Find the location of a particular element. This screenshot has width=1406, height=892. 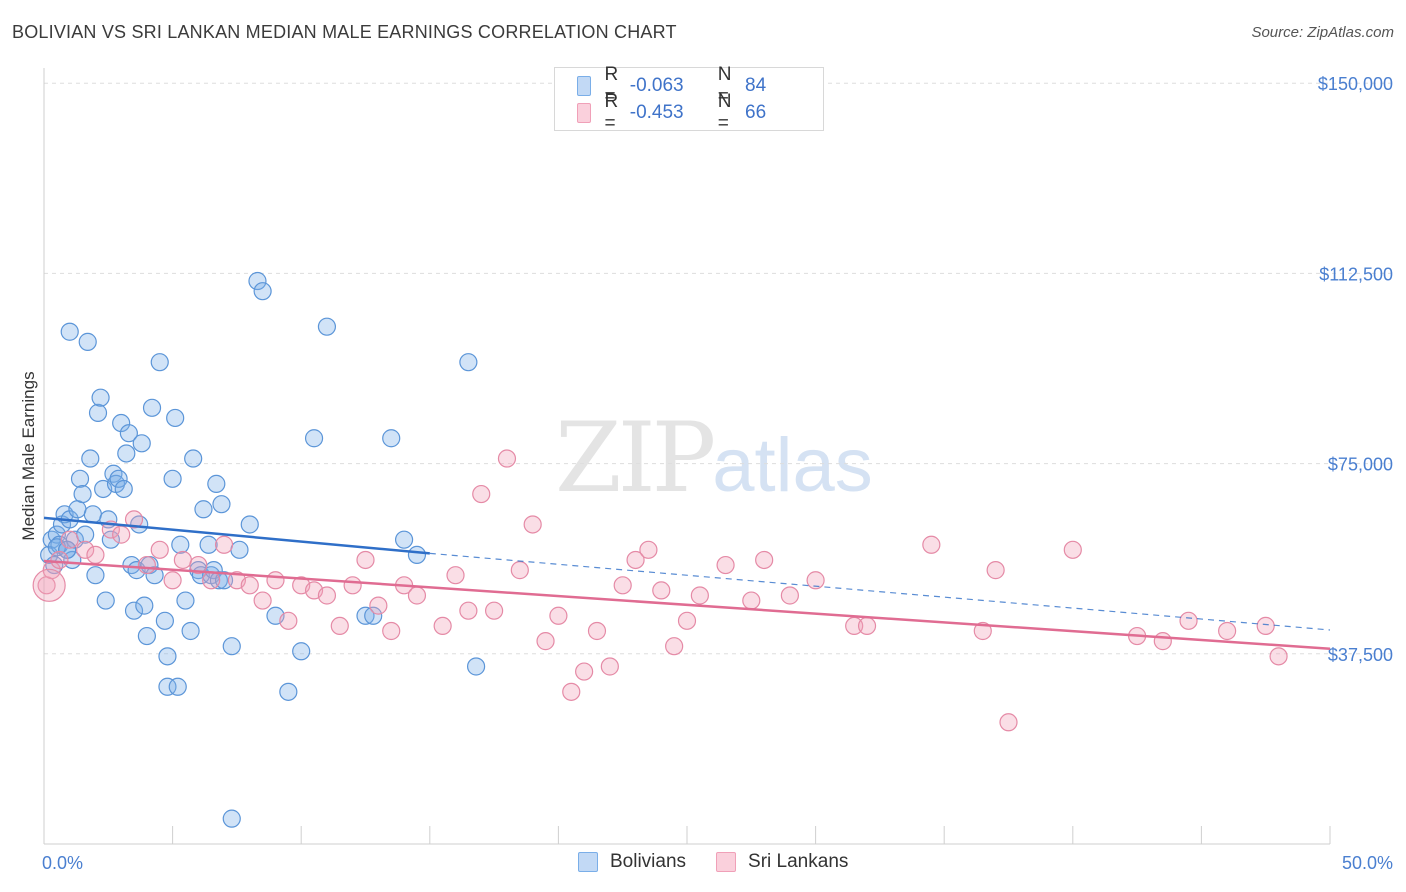

x-tick-label: 50.0% is located at coordinates (1367, 863).